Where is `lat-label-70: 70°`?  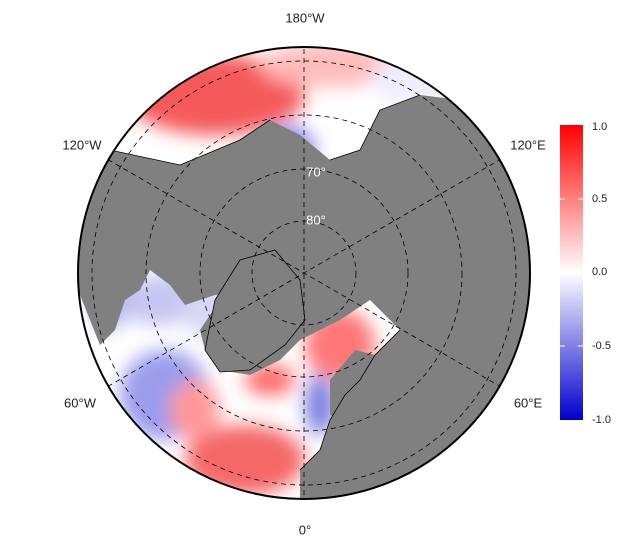 lat-label-70: 70° is located at coordinates (316, 172).